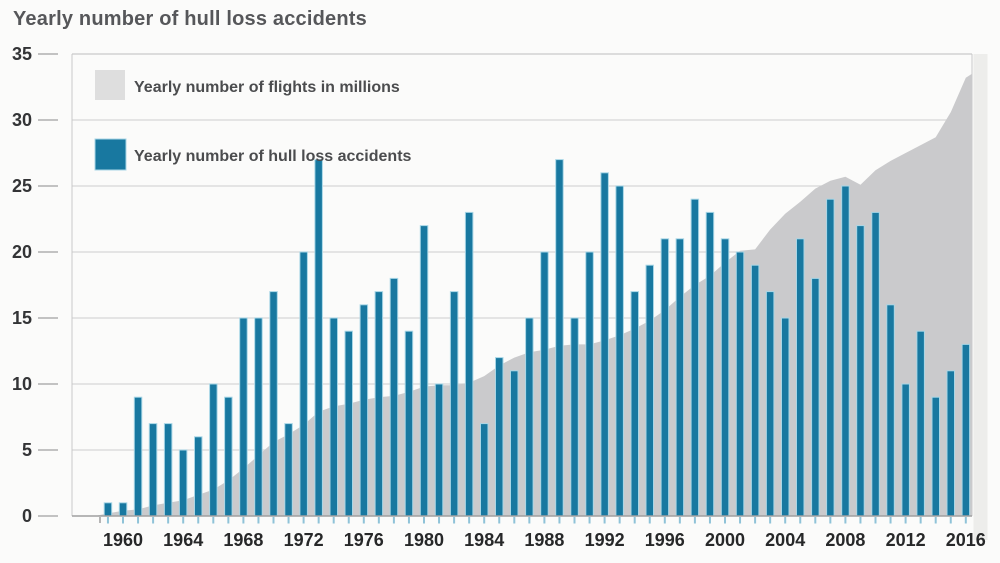 This screenshot has height=563, width=1000. Describe the element at coordinates (304, 540) in the screenshot. I see `x-axis-label: 1972` at that location.